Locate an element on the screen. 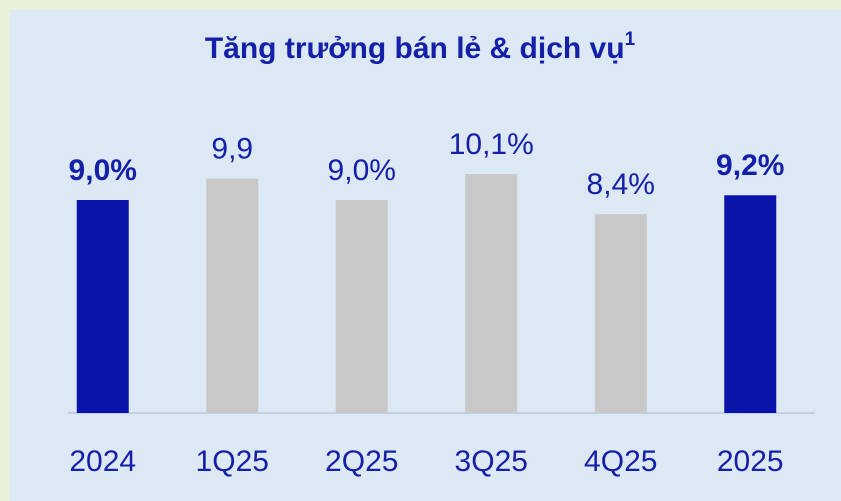 The image size is (841, 501). x-tick-label: 3Q25 is located at coordinates (491, 461).